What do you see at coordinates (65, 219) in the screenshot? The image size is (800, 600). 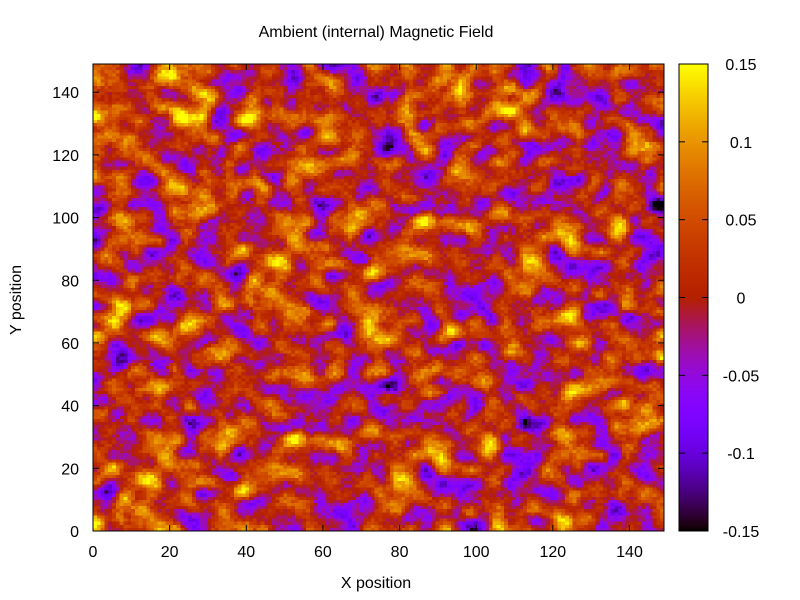 I see `y-tick-label: 100` at bounding box center [65, 219].